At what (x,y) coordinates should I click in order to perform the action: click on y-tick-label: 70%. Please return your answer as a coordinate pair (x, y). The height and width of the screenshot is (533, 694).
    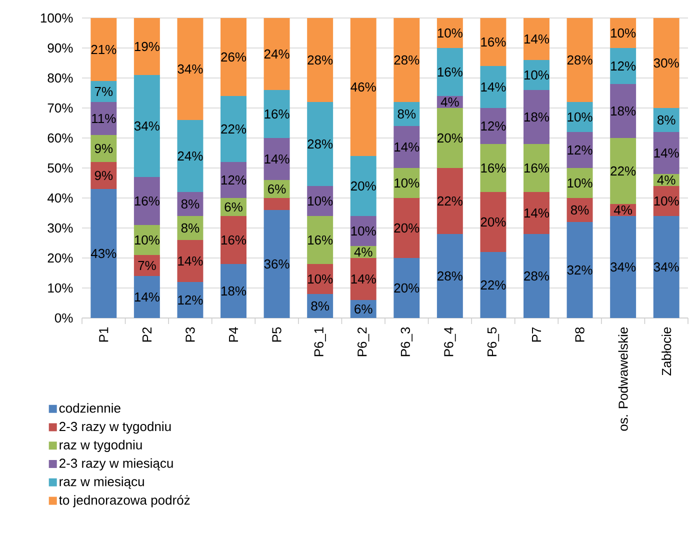
    Looking at the image, I should click on (60, 108).